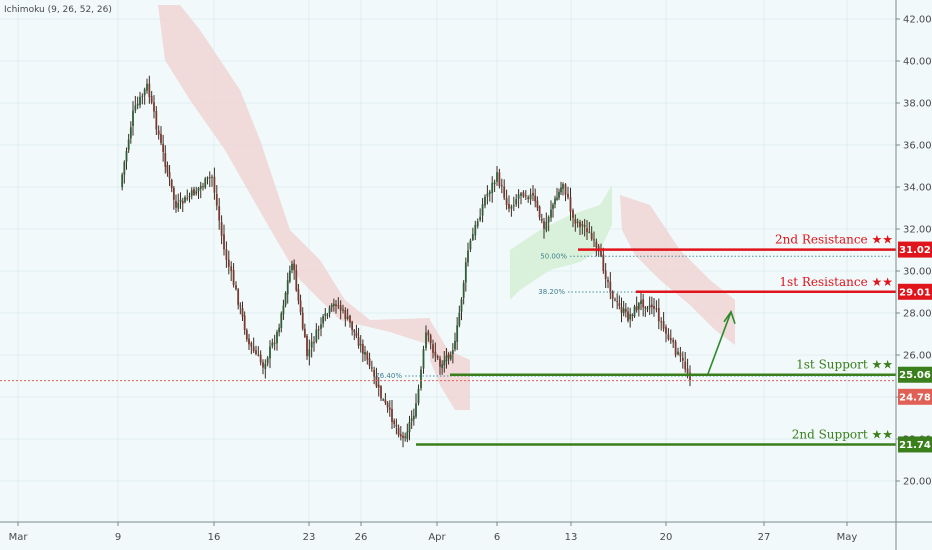 The height and width of the screenshot is (550, 932). I want to click on support-label: 1st Support ★★, so click(844, 365).